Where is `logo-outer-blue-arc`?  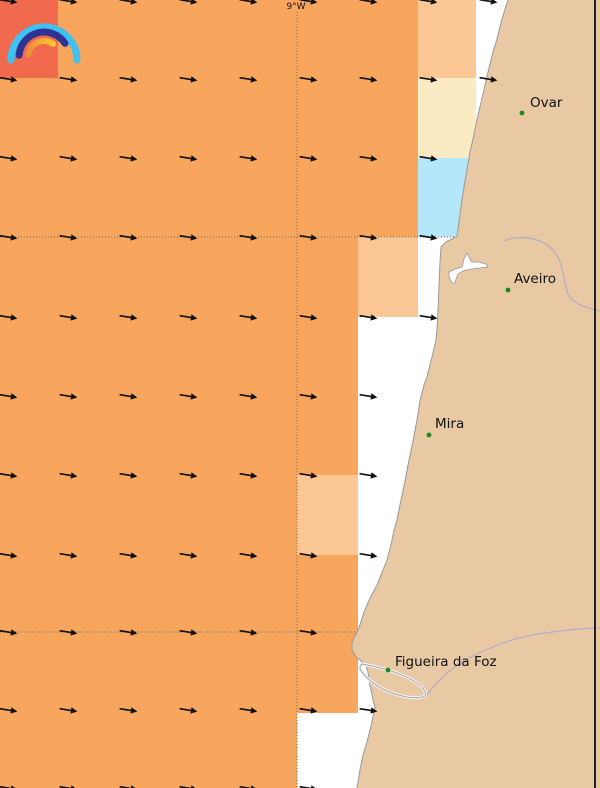 logo-outer-blue-arc is located at coordinates (44, 43).